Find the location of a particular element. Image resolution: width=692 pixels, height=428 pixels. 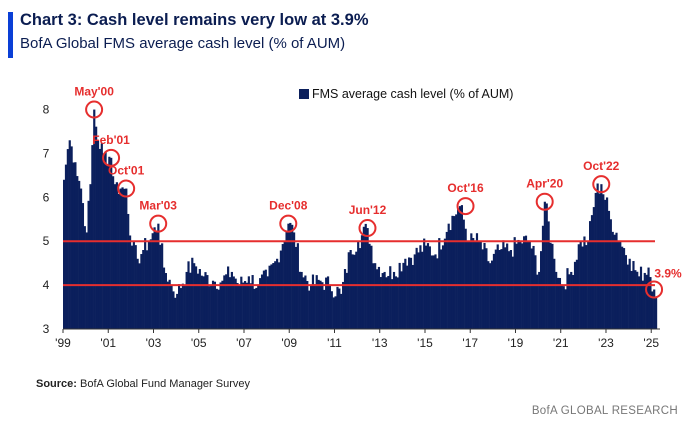

legend-swatch is located at coordinates (304, 94).